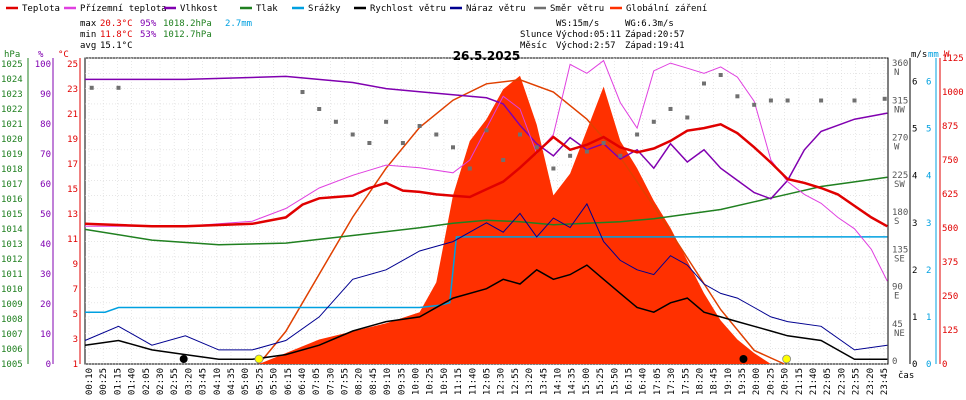  I want to click on x-tick-label: 05:50, so click(275, 381).